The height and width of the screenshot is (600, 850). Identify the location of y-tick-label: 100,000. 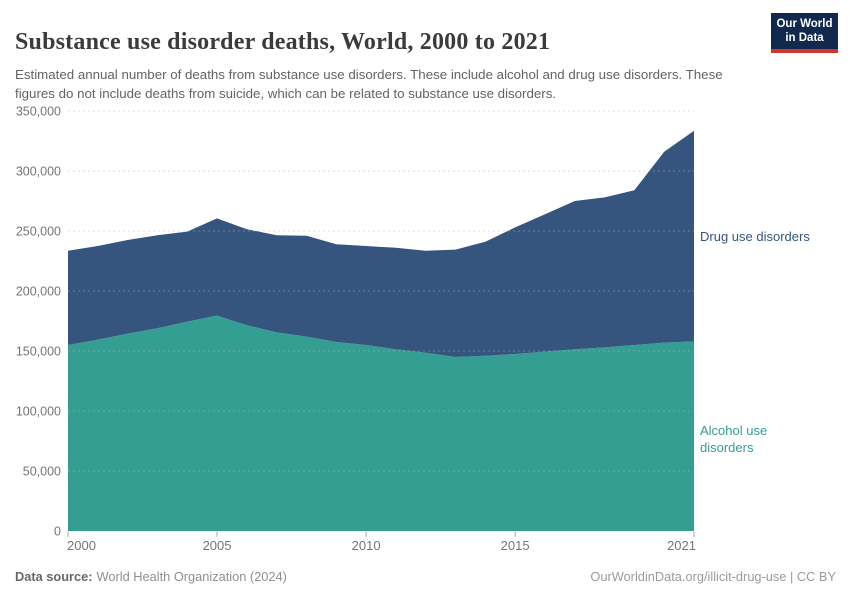
(38, 412).